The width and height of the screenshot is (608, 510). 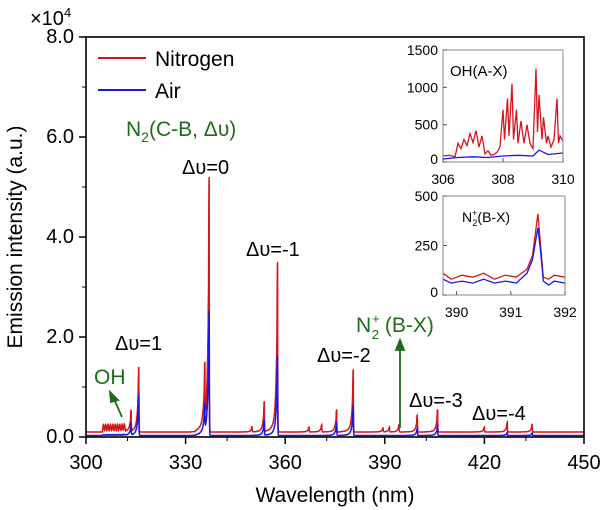 What do you see at coordinates (422, 87) in the screenshot?
I see `inset-y-tick-label: 1000` at bounding box center [422, 87].